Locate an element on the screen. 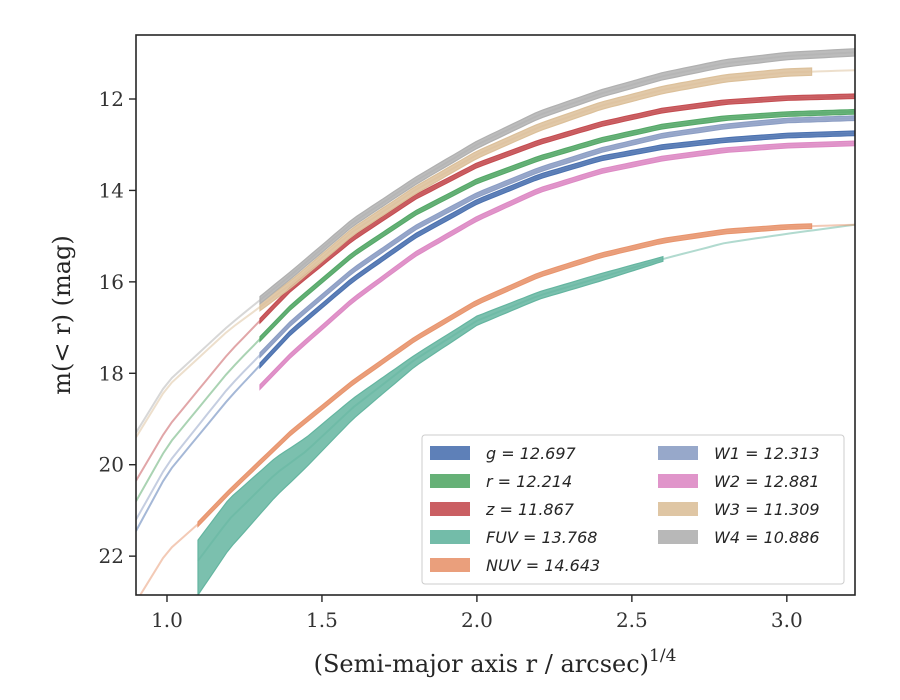 This screenshot has width=900, height=700. legend-frame is located at coordinates (633, 509).